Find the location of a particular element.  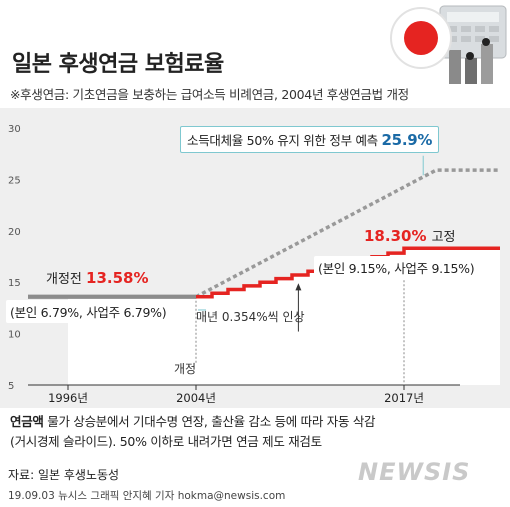

note-line-1: 연금액 물가 상승분에서 기대수명 연장, 출산율 감소 등에 따라 자동 삭감 is located at coordinates (255, 422).